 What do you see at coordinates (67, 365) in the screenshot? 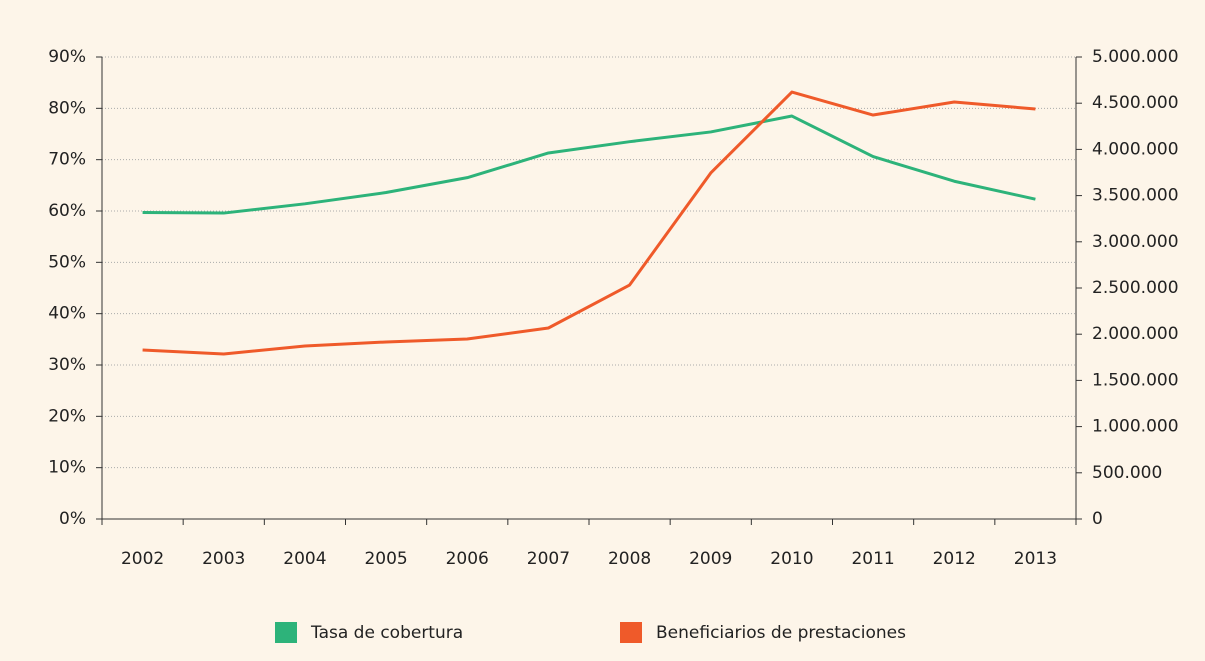
I see `y-tick-label: 30%` at bounding box center [67, 365].